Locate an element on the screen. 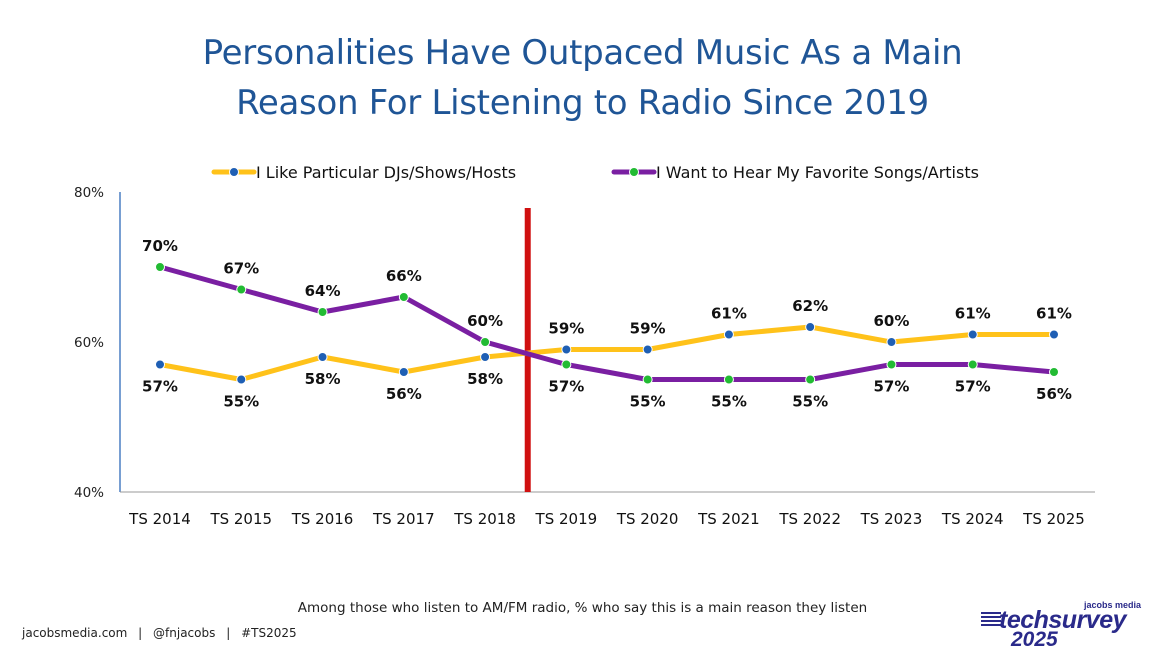 Image resolution: width=1165 pixels, height=656 pixels. series-line-songs is located at coordinates (607, 323).